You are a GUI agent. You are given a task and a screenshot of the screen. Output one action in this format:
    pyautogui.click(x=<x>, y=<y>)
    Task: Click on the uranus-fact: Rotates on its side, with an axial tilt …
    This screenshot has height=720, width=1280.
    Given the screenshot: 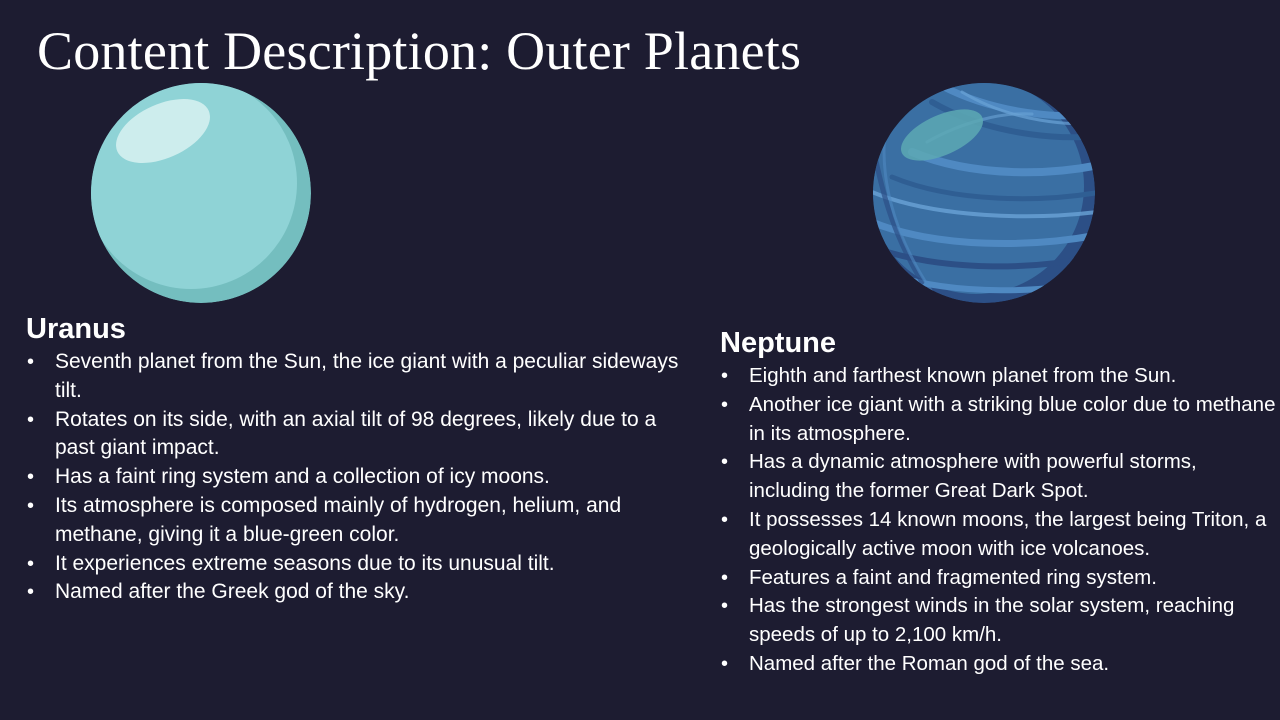 What is the action you would take?
    pyautogui.click(x=361, y=435)
    